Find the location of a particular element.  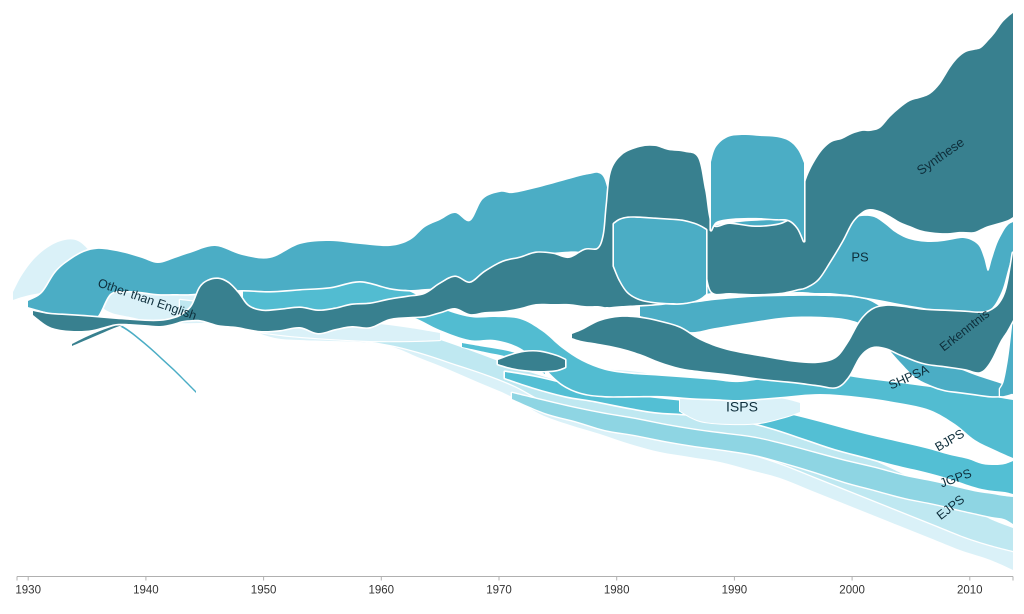

svg-text: 2000 is located at coordinates (852, 591).